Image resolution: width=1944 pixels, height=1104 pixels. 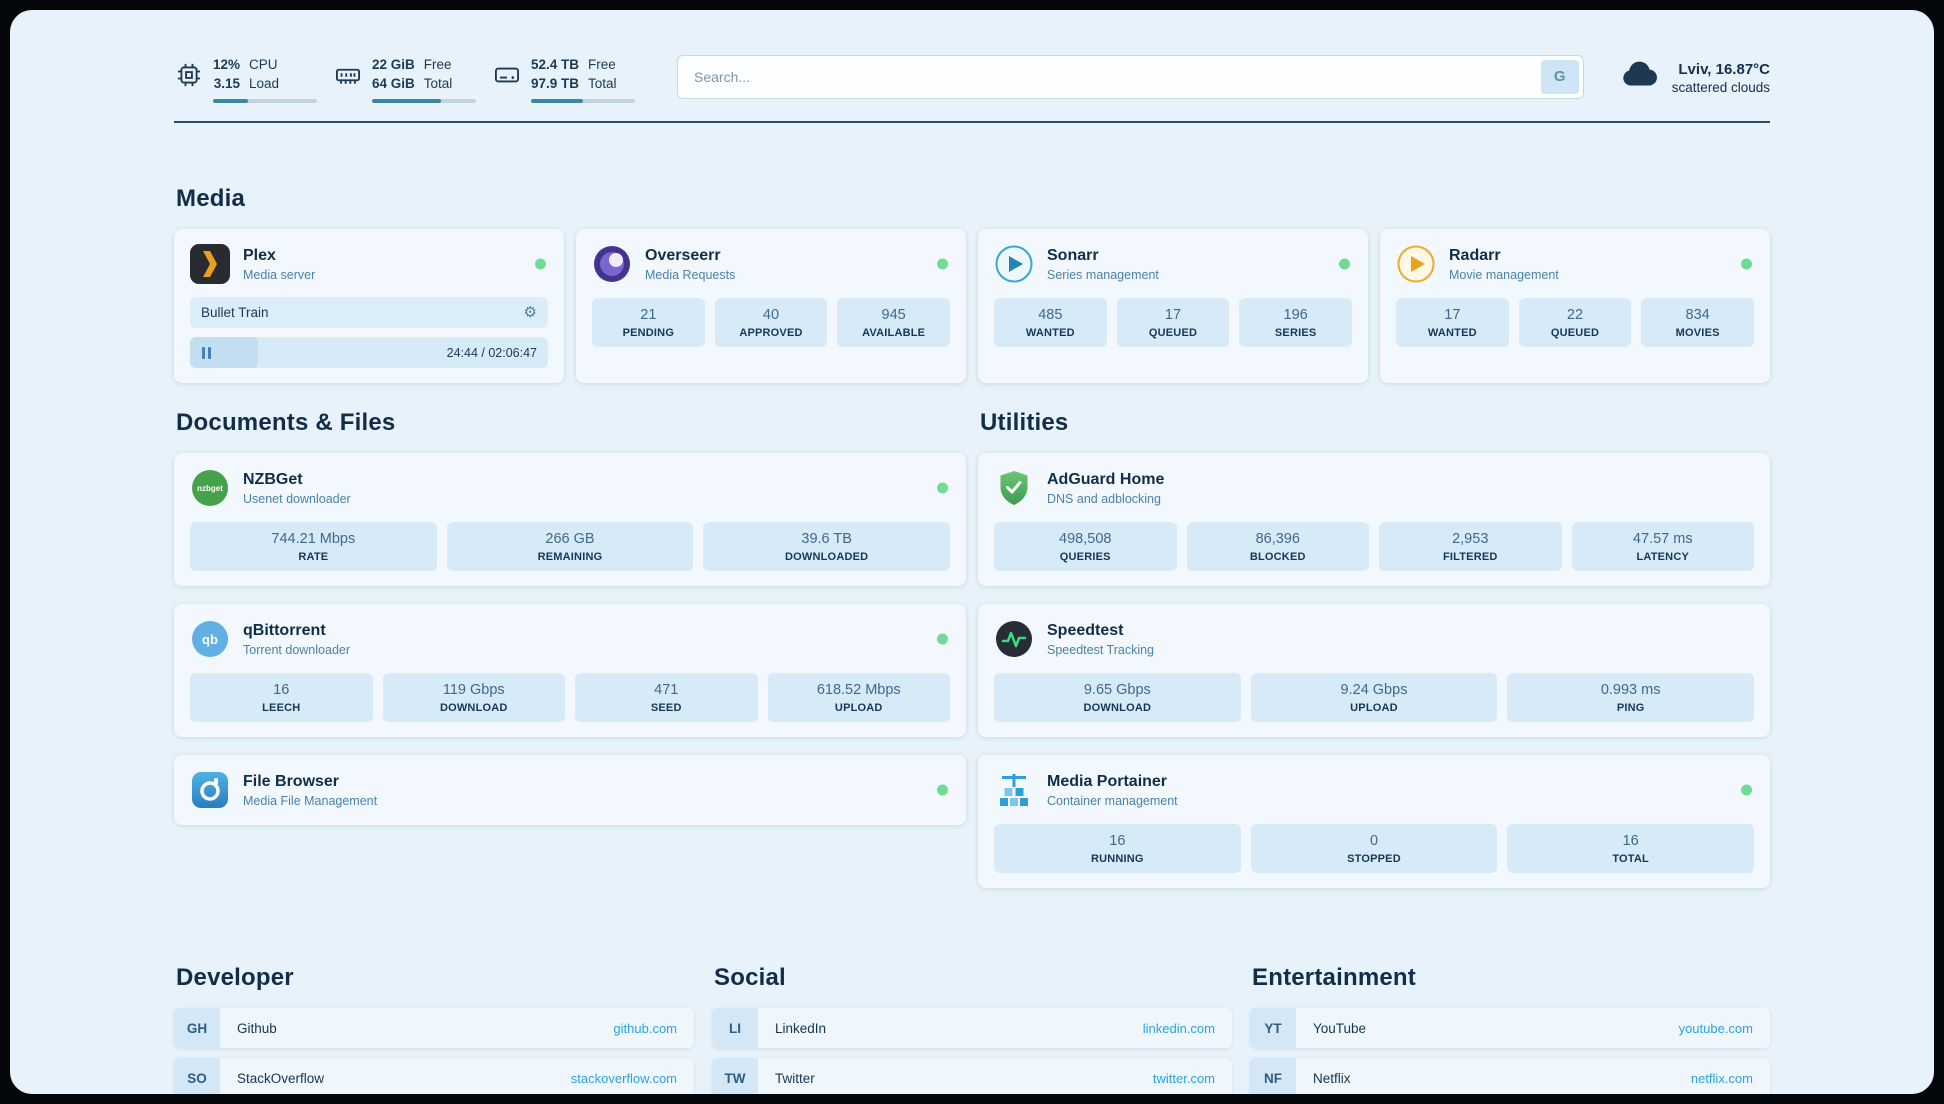 What do you see at coordinates (570, 557) in the screenshot?
I see `stat-label: REMAINING` at bounding box center [570, 557].